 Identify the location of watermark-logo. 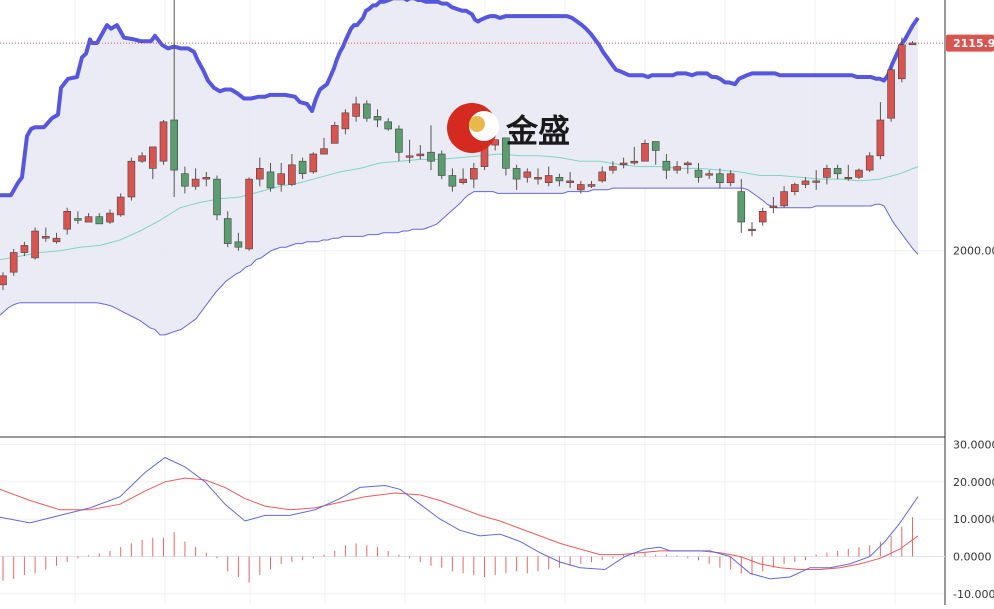
(473, 128).